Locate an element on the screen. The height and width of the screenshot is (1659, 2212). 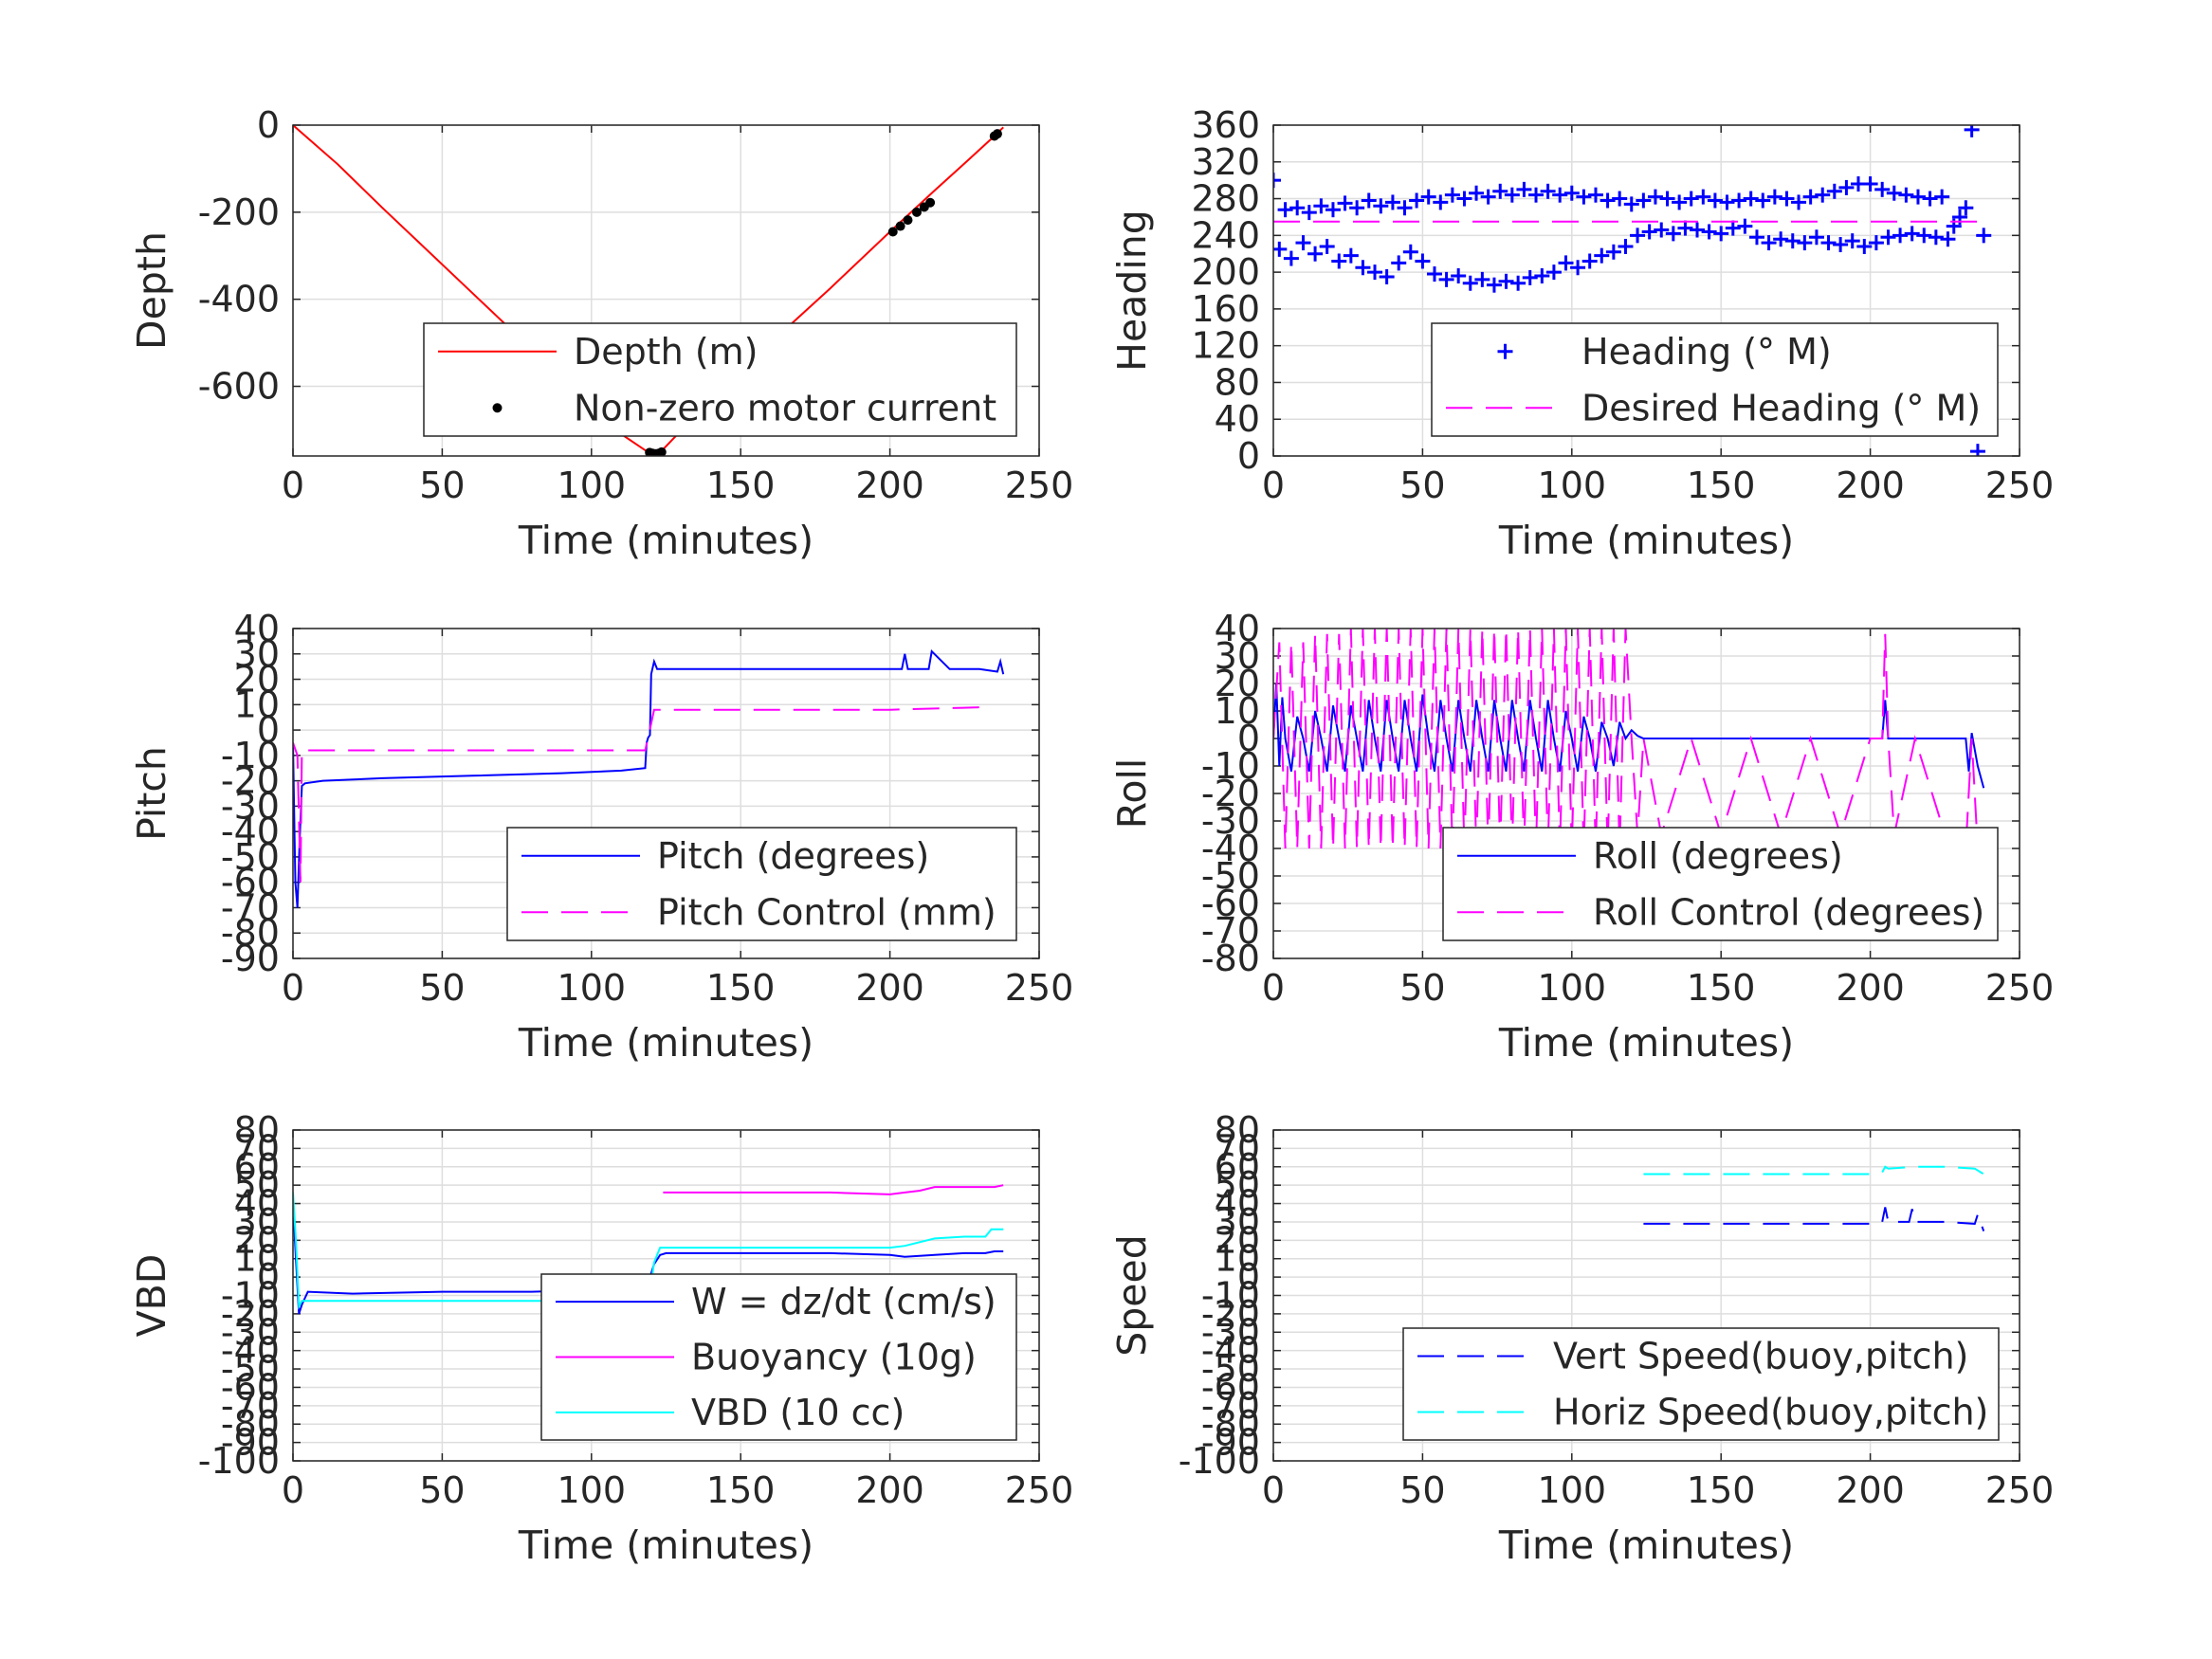
y-tick-label: 320 is located at coordinates (1225, 162).